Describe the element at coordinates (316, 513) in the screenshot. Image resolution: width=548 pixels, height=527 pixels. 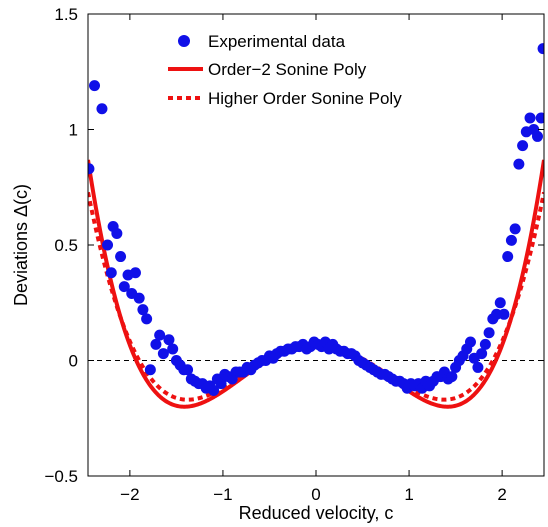
I see `x-axis-title: Reduced velocity, c` at that location.